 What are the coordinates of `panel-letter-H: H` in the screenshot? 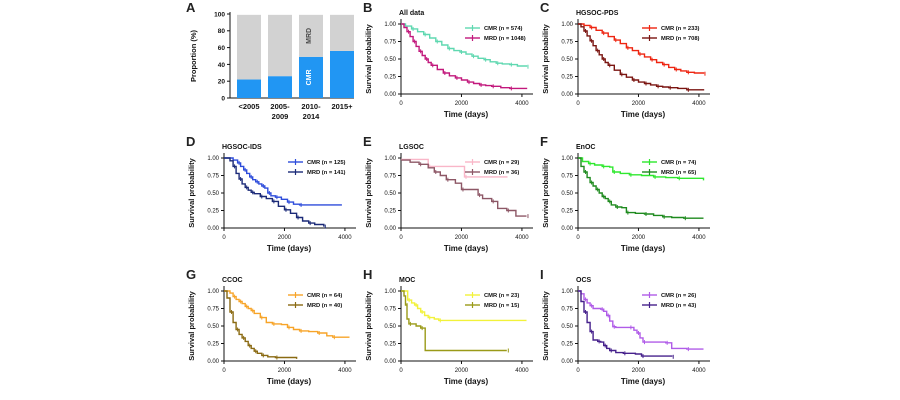 It's located at (368, 274).